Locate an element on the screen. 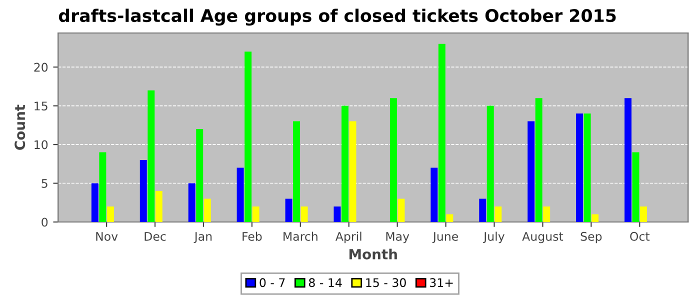 The height and width of the screenshot is (300, 700). y-tick-label: 20 is located at coordinates (41, 67).